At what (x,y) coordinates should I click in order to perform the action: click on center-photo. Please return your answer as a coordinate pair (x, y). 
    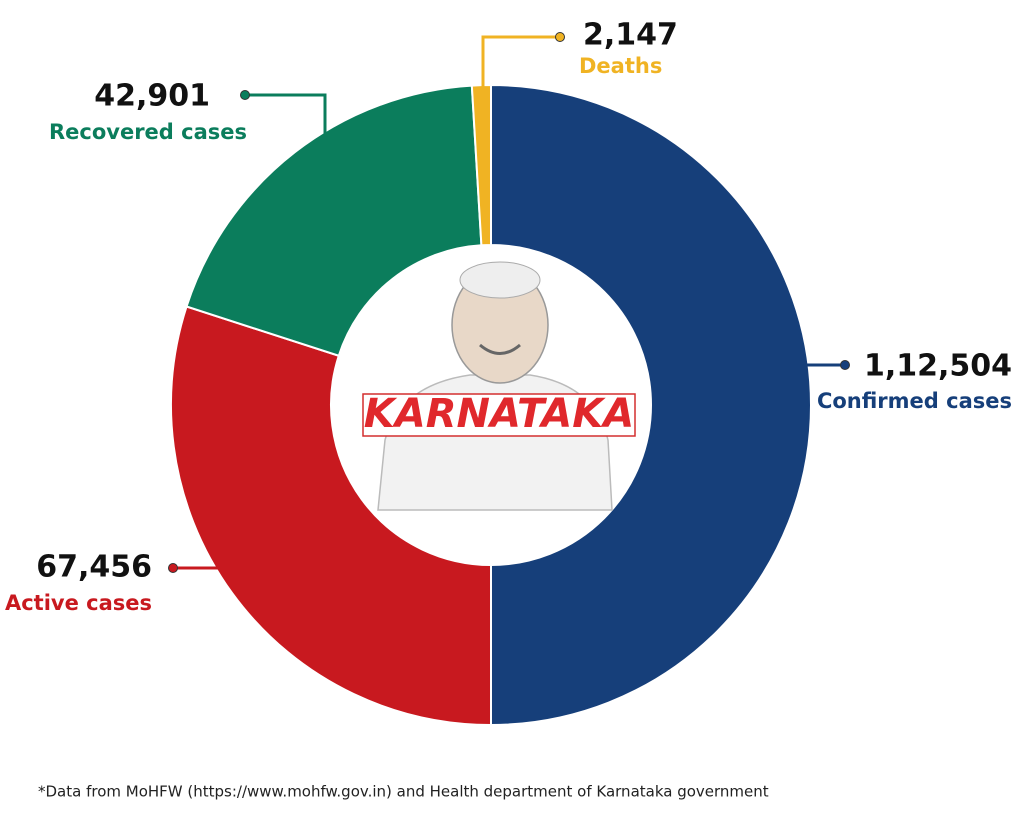
    Looking at the image, I should click on (495, 386).